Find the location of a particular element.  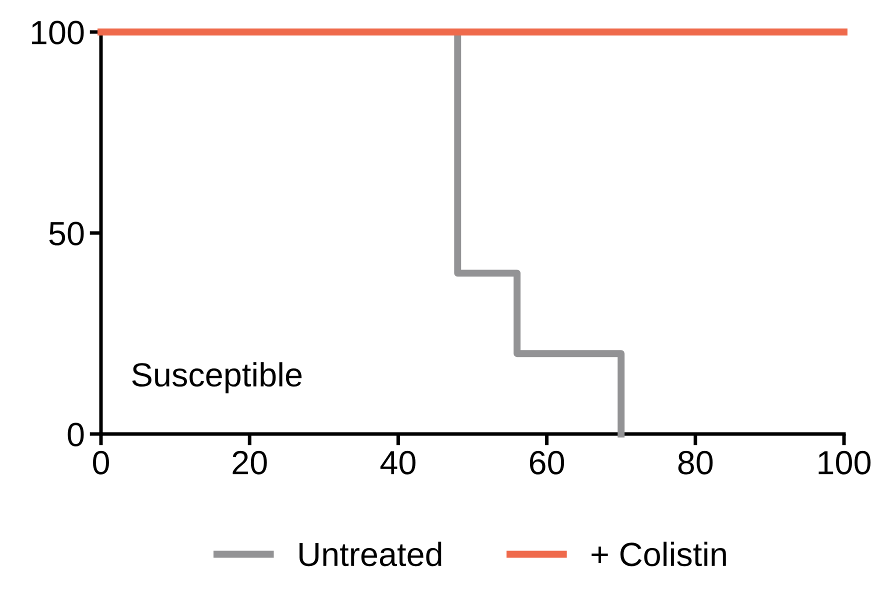

y-tick-label: 100 is located at coordinates (58, 32).